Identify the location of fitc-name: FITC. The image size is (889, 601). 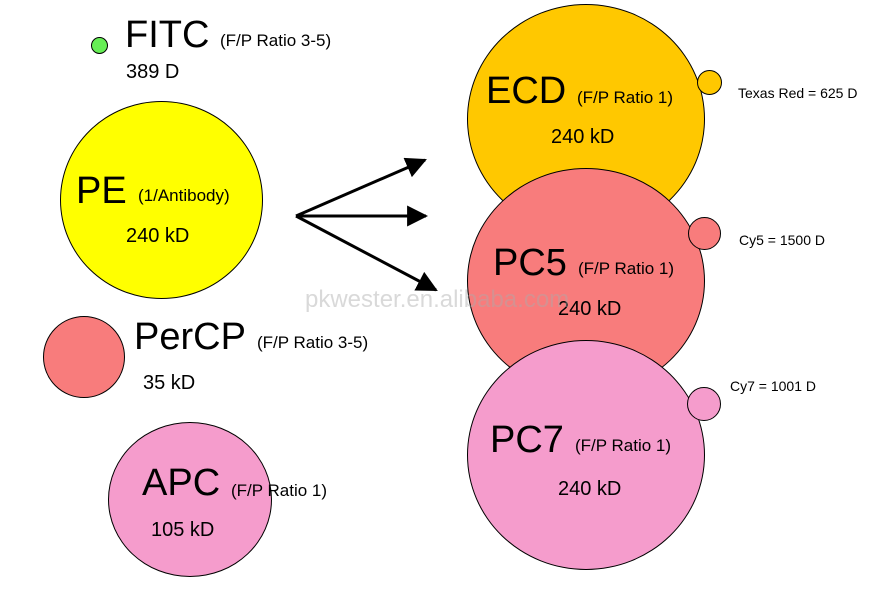
(167, 35).